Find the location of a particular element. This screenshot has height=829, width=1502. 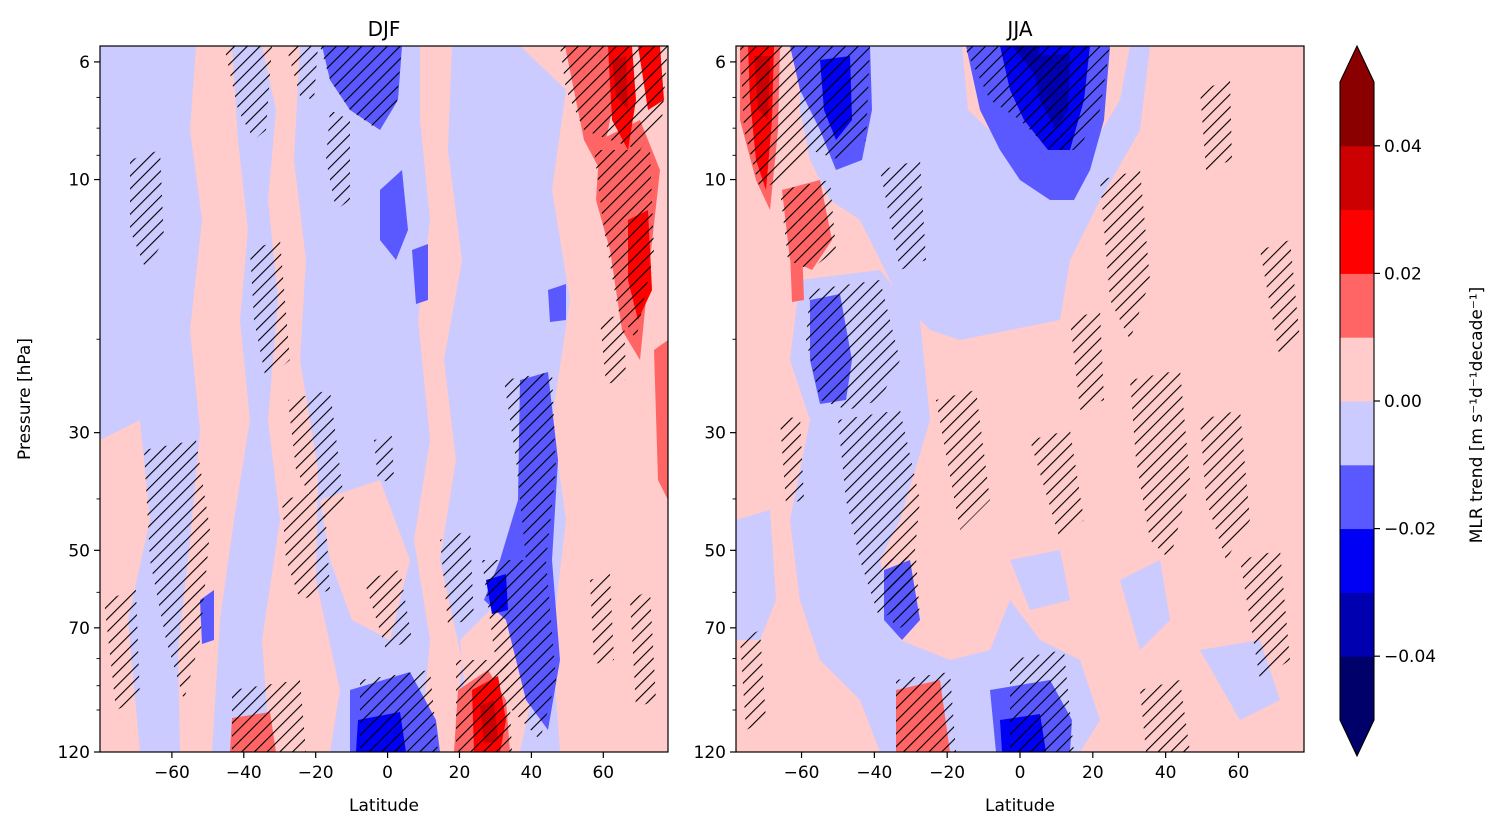

djf-xtick-label: −40 is located at coordinates (244, 773).